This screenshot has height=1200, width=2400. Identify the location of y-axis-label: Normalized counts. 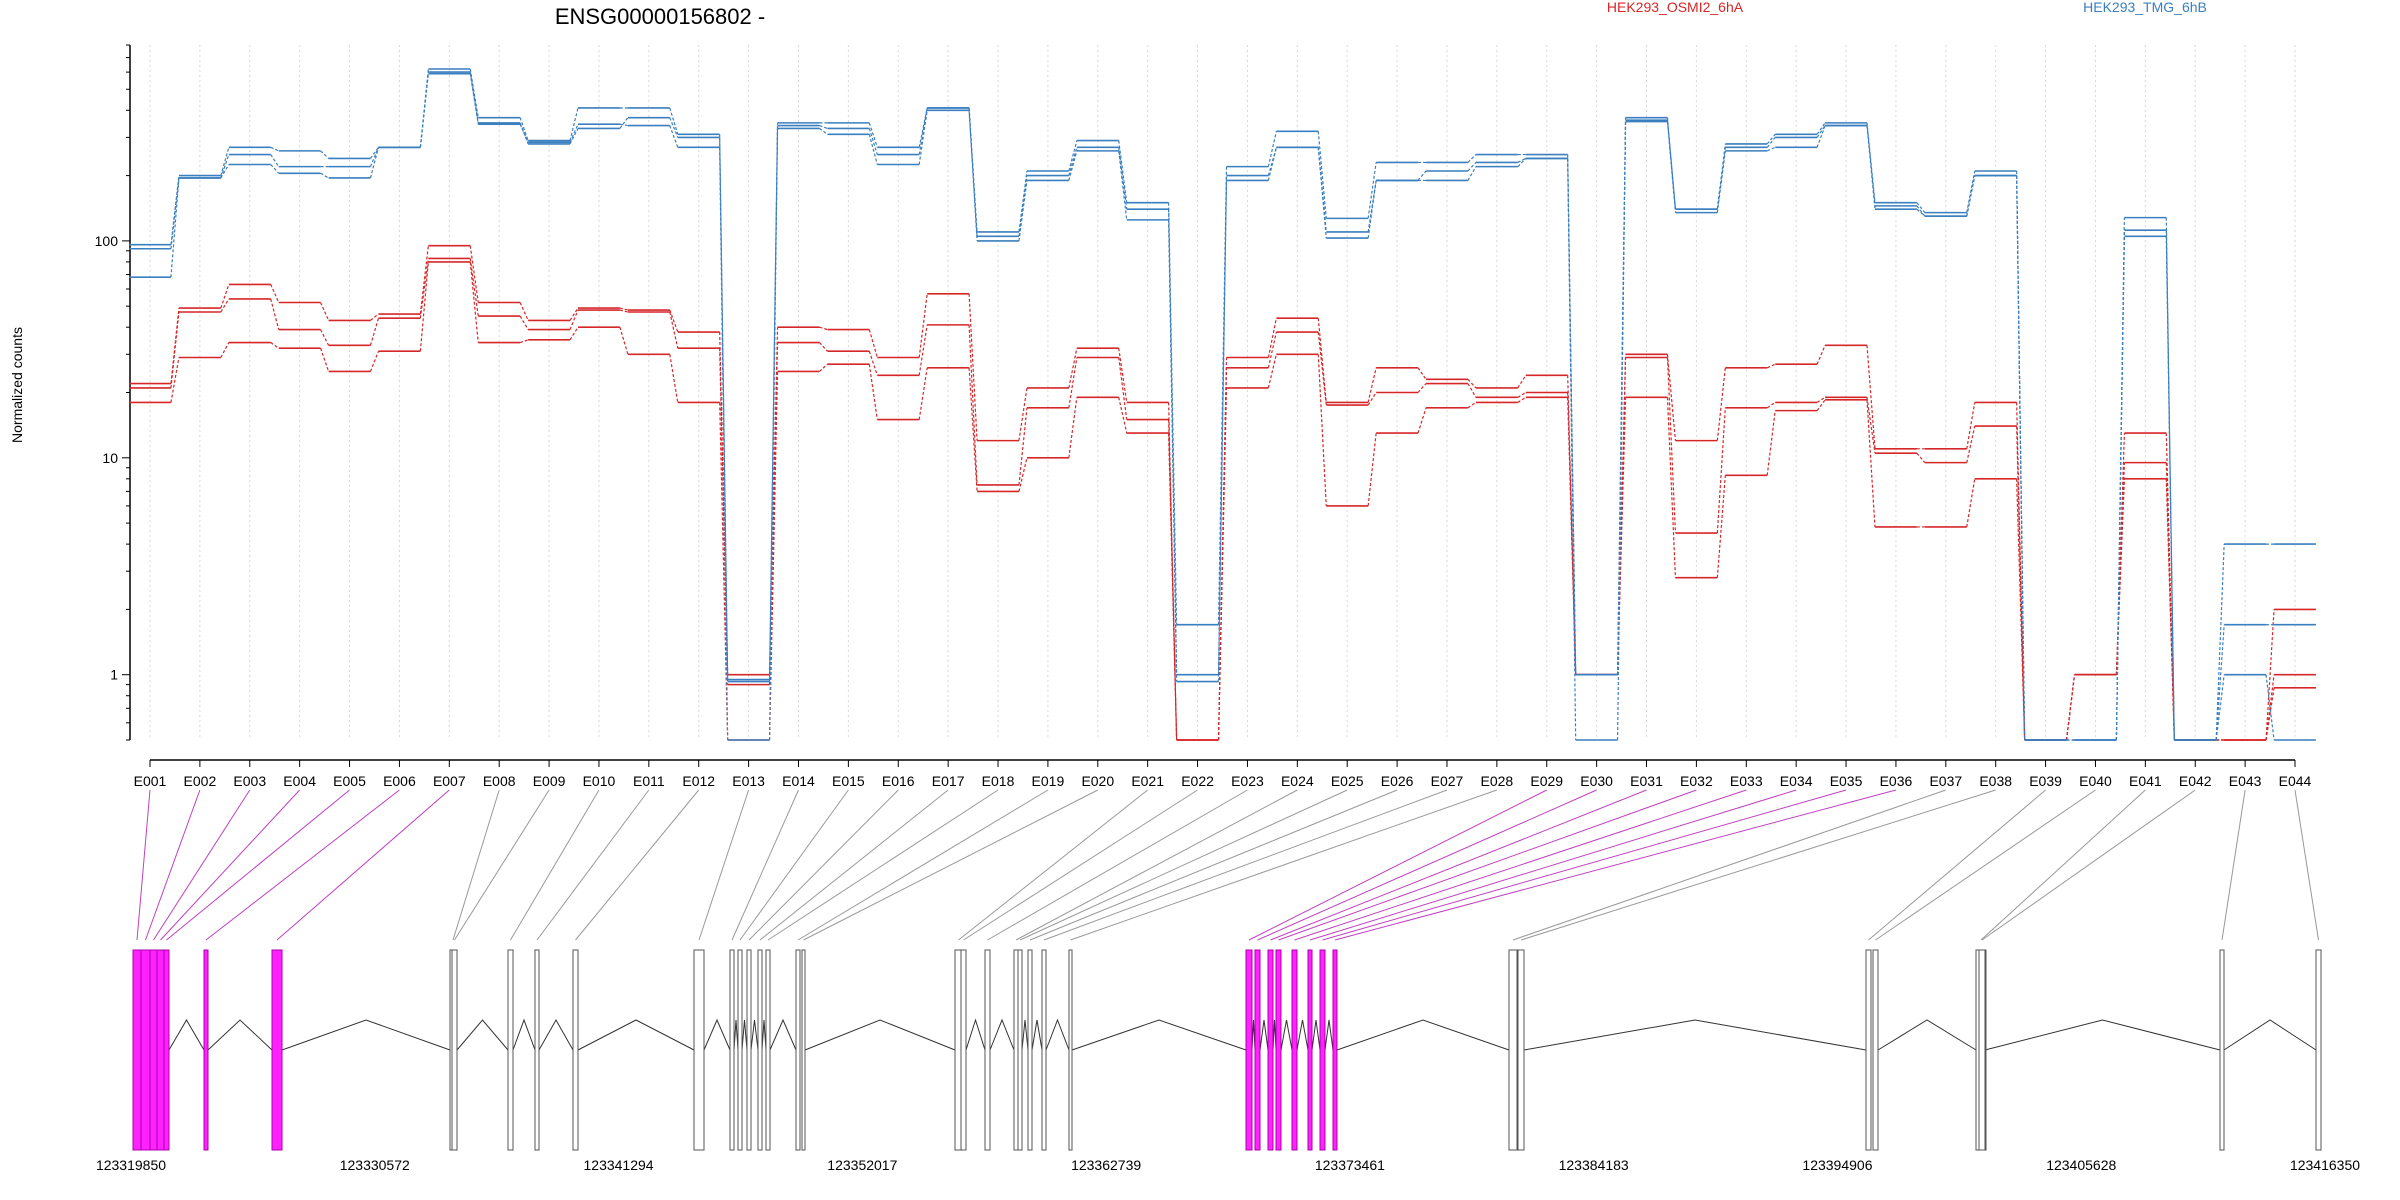
(17, 385).